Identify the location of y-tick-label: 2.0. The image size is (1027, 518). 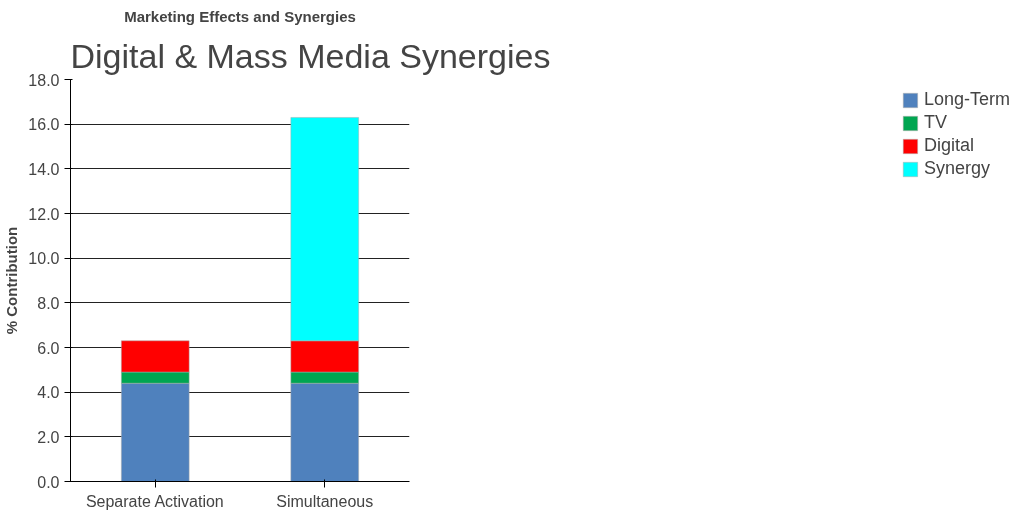
(48, 437).